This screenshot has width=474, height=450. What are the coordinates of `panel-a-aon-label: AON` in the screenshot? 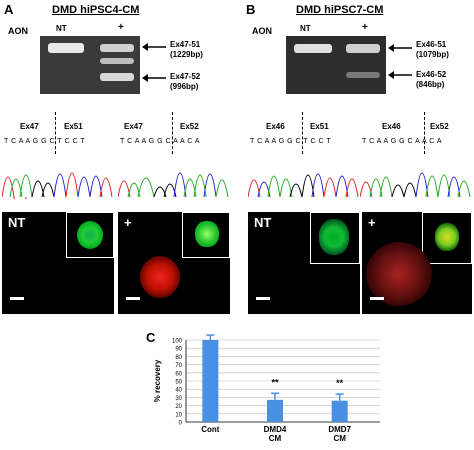 It's located at (18, 31).